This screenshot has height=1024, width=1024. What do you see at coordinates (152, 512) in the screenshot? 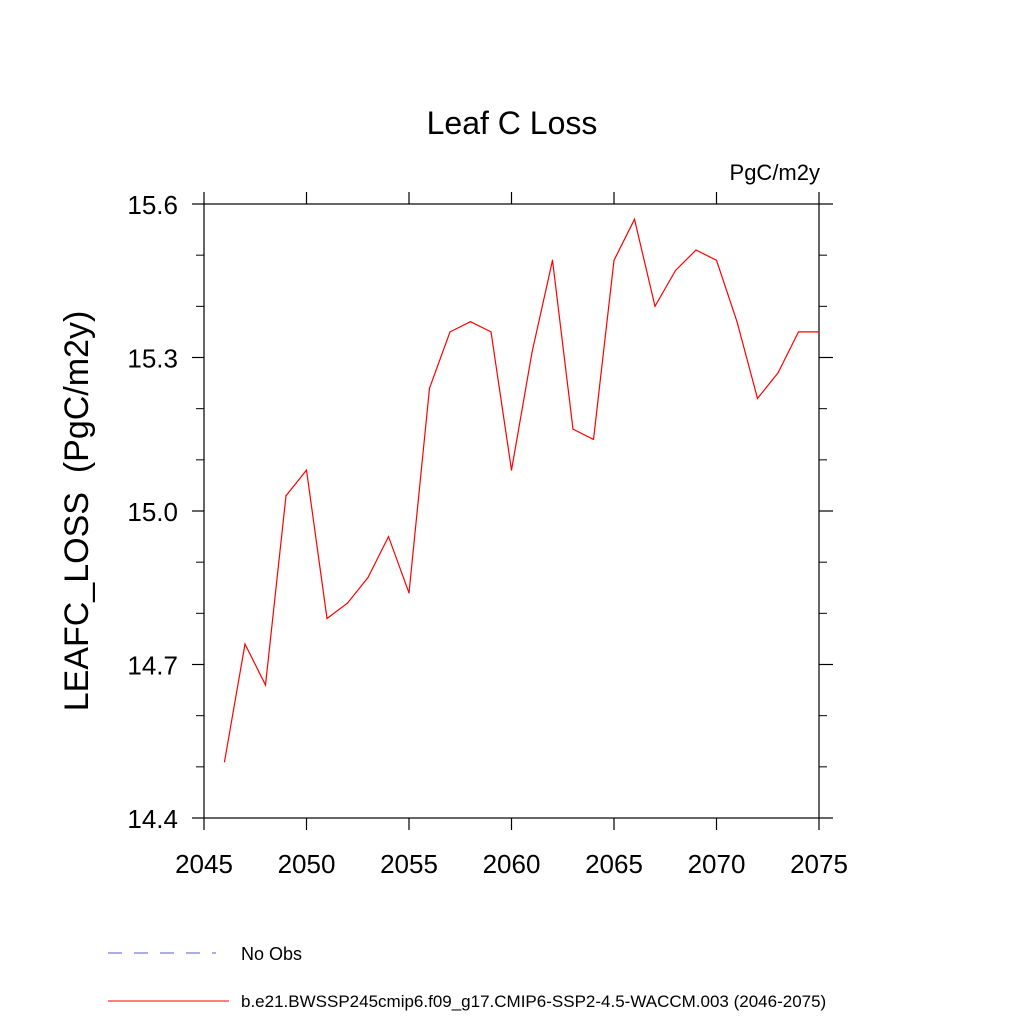
I see `y-tick-label: 15.0` at bounding box center [152, 512].